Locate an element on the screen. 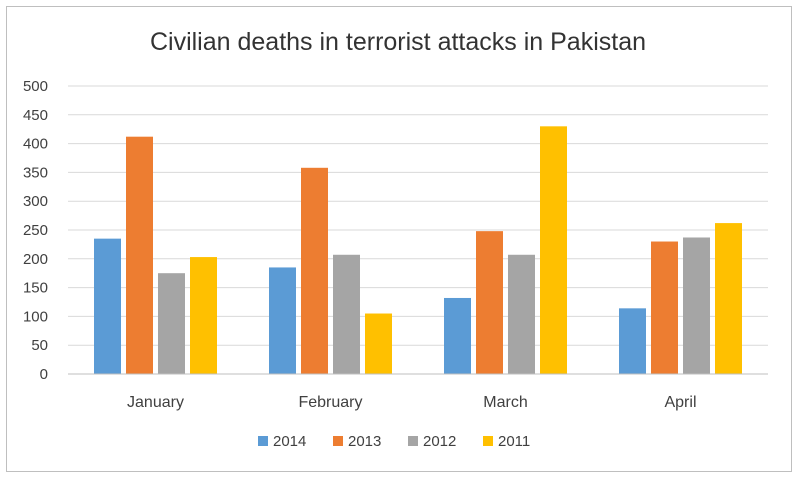  bar-january-2013 is located at coordinates (139, 255).